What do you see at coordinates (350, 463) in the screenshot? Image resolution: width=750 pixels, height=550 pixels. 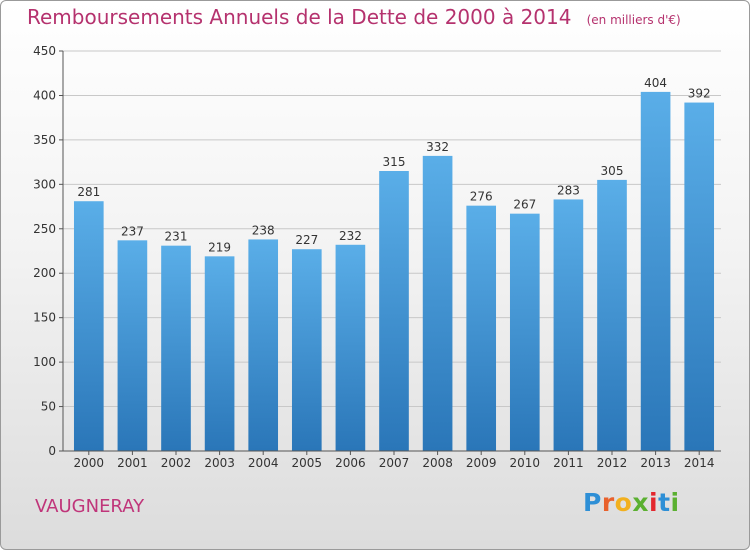 I see `x-tick-label: 2006` at bounding box center [350, 463].